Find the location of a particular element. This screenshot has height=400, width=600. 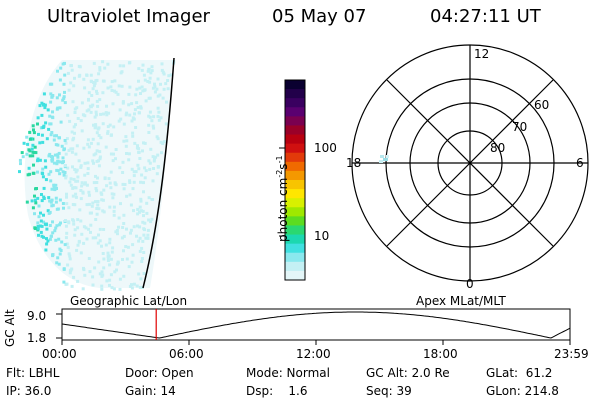

time-label: 04:27:11 UT is located at coordinates (485, 16).